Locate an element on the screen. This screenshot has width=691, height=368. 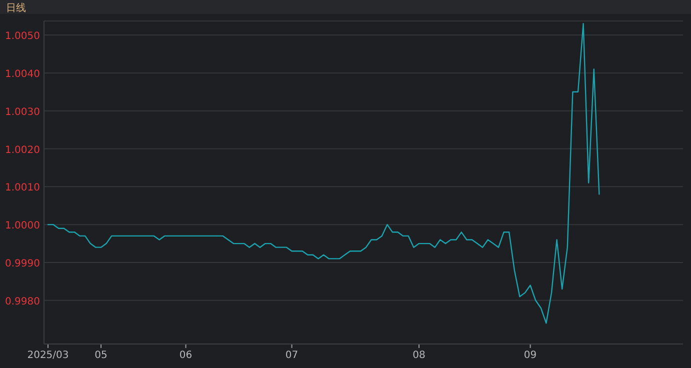
y-tick-label: 1.0050 is located at coordinates (22, 36).